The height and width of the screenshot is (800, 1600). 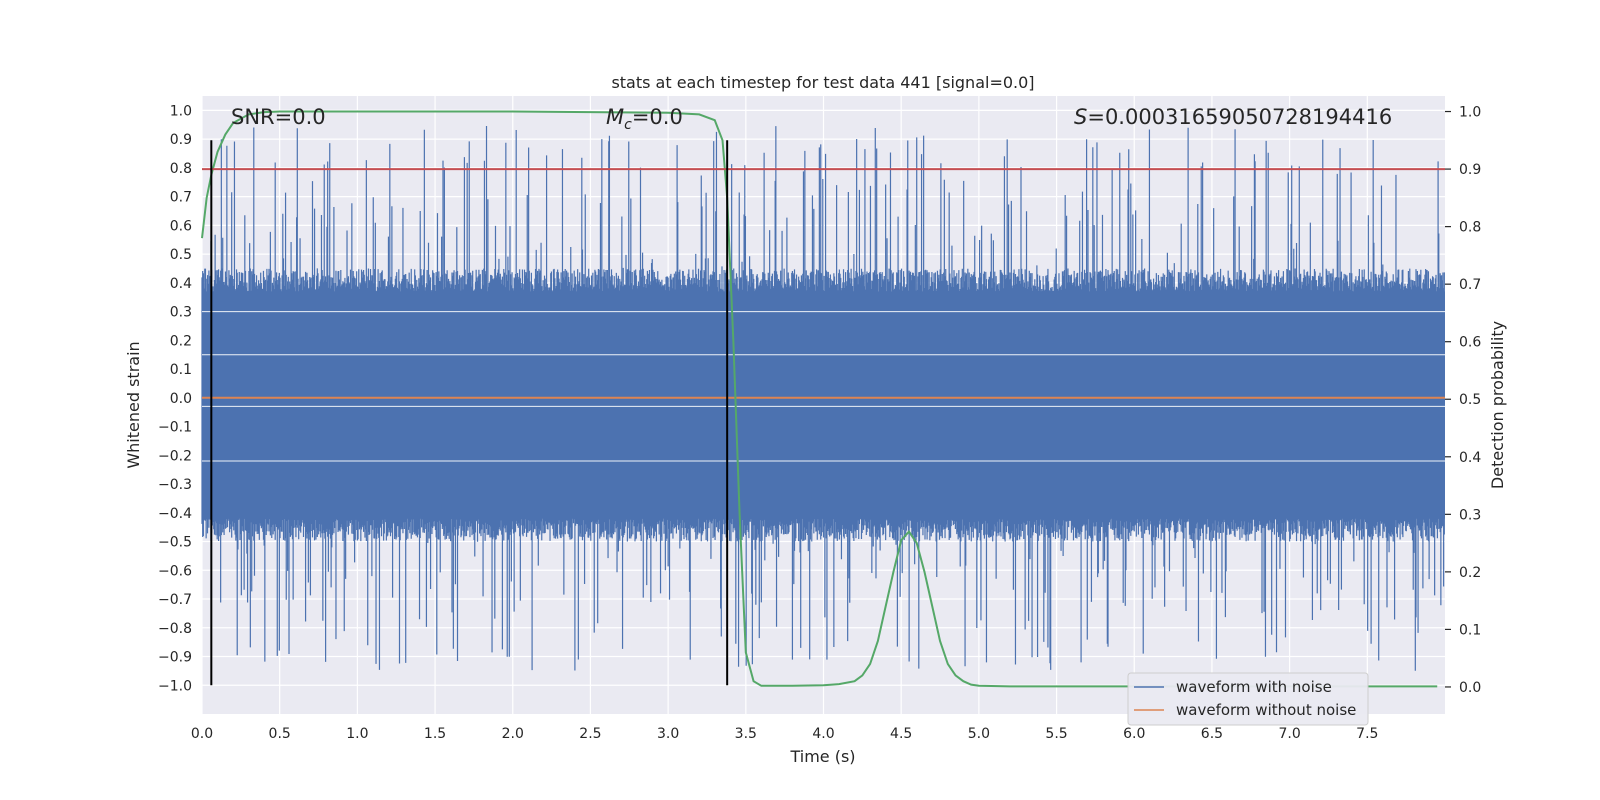 What do you see at coordinates (435, 734) in the screenshot?
I see `x-tick-label: 1.5` at bounding box center [435, 734].